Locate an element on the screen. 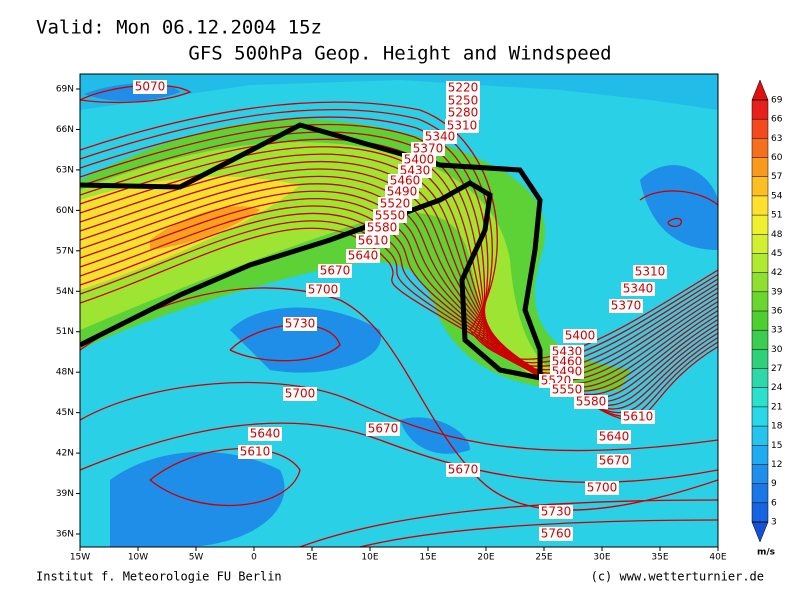  contour-label: 5220 is located at coordinates (463, 88).